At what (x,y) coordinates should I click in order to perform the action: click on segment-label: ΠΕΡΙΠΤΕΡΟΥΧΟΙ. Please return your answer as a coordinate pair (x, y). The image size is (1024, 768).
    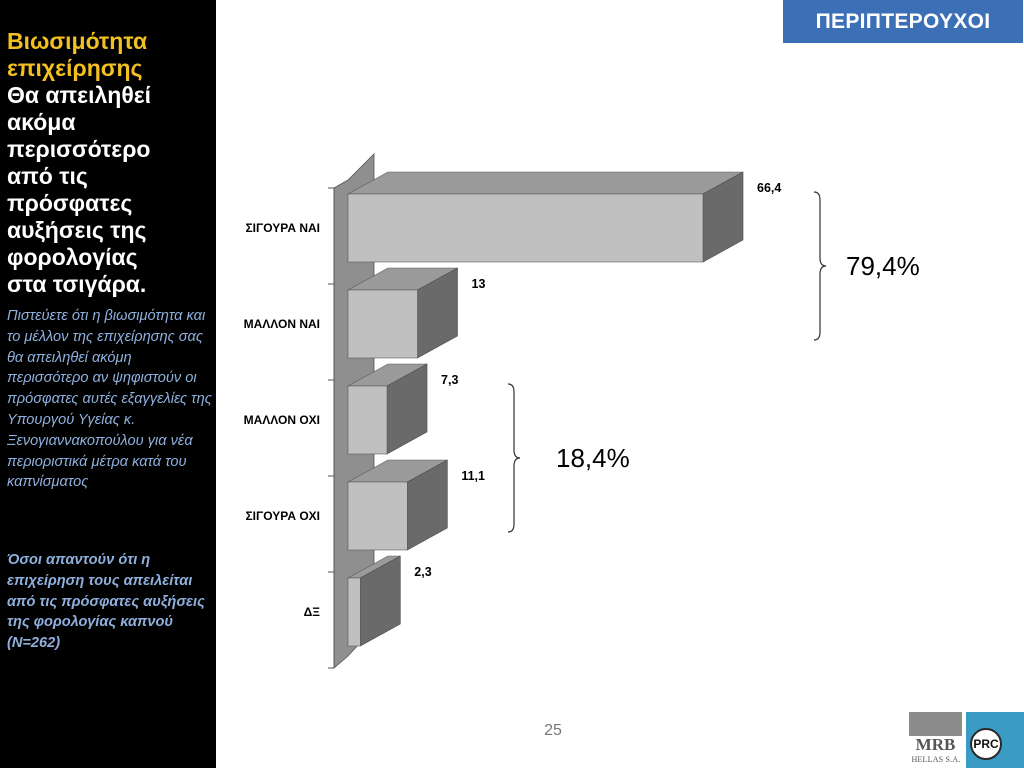
    Looking at the image, I should click on (903, 21).